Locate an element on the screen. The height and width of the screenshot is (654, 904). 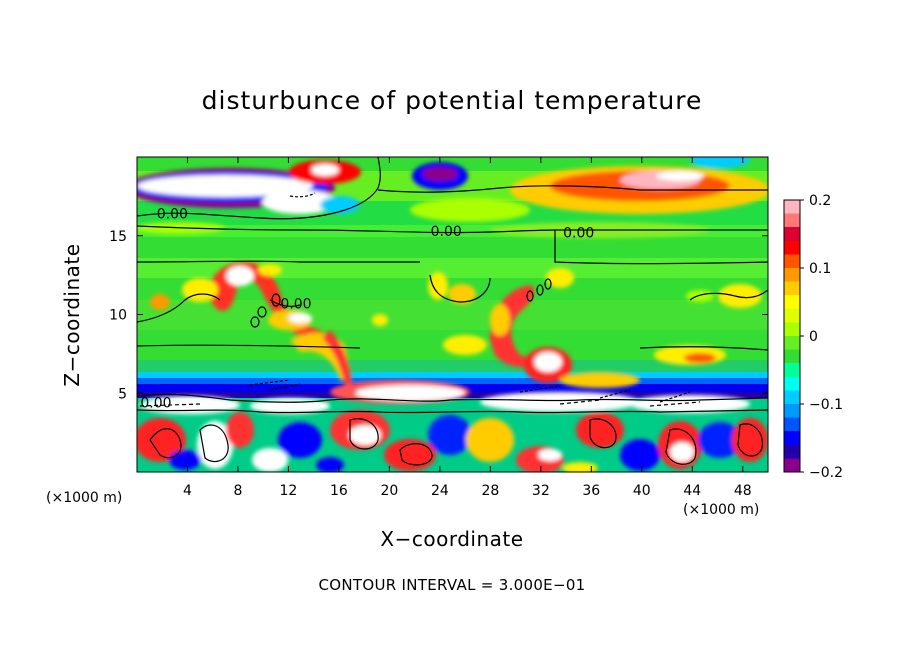
x-tick-label: 20 is located at coordinates (389, 491).